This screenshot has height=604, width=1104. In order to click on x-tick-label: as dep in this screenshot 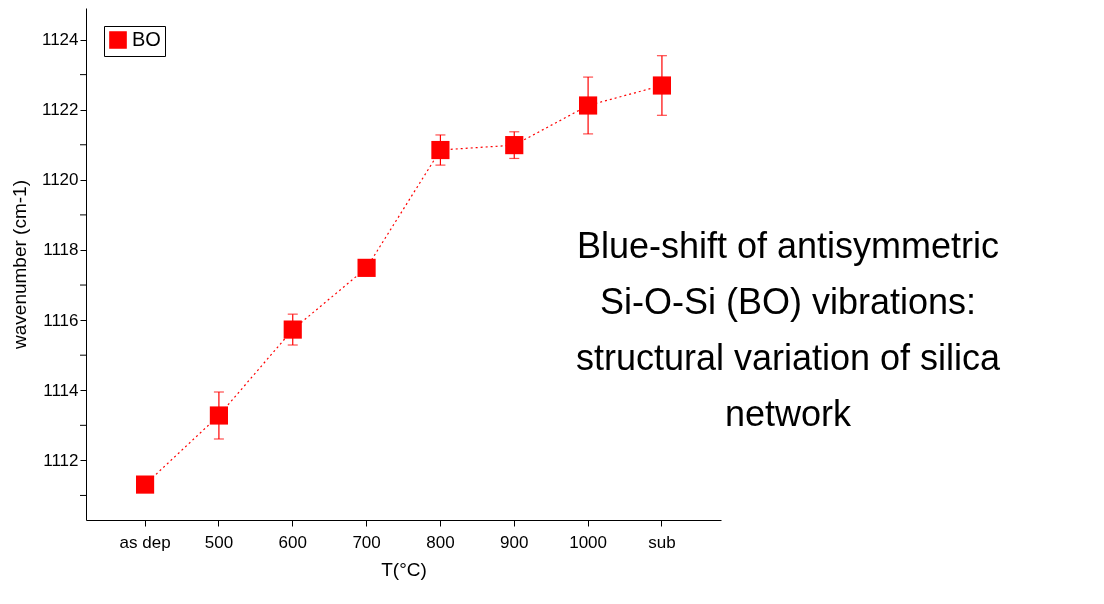, I will do `click(145, 542)`.